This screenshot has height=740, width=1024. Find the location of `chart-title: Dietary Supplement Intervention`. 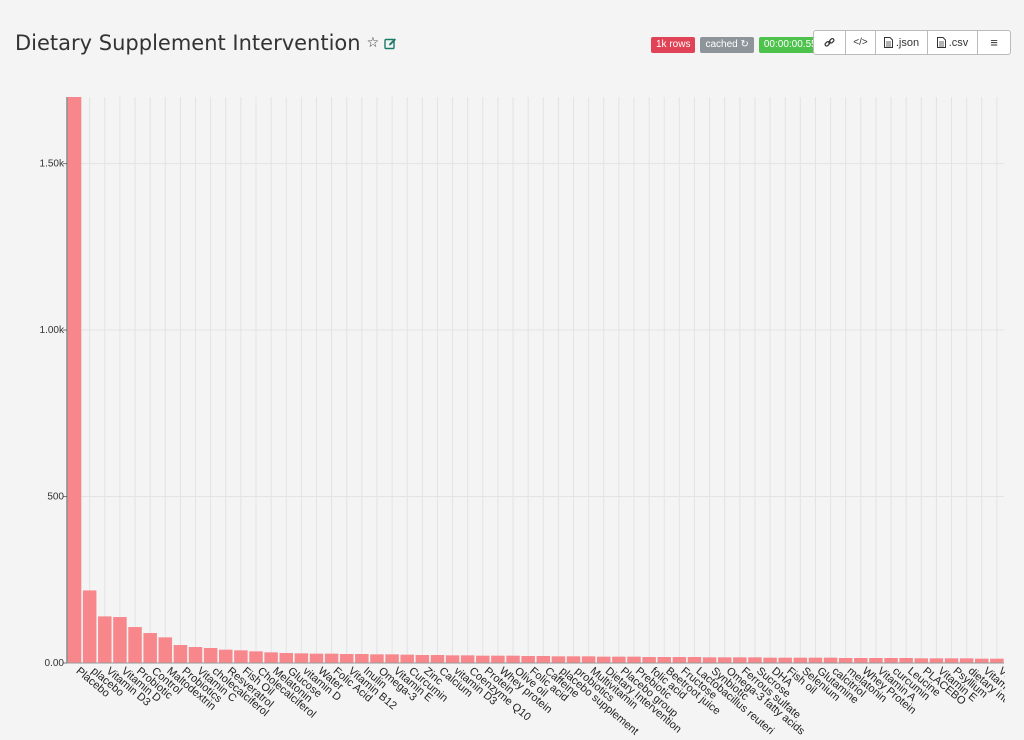

chart-title: Dietary Supplement Intervention is located at coordinates (188, 43).